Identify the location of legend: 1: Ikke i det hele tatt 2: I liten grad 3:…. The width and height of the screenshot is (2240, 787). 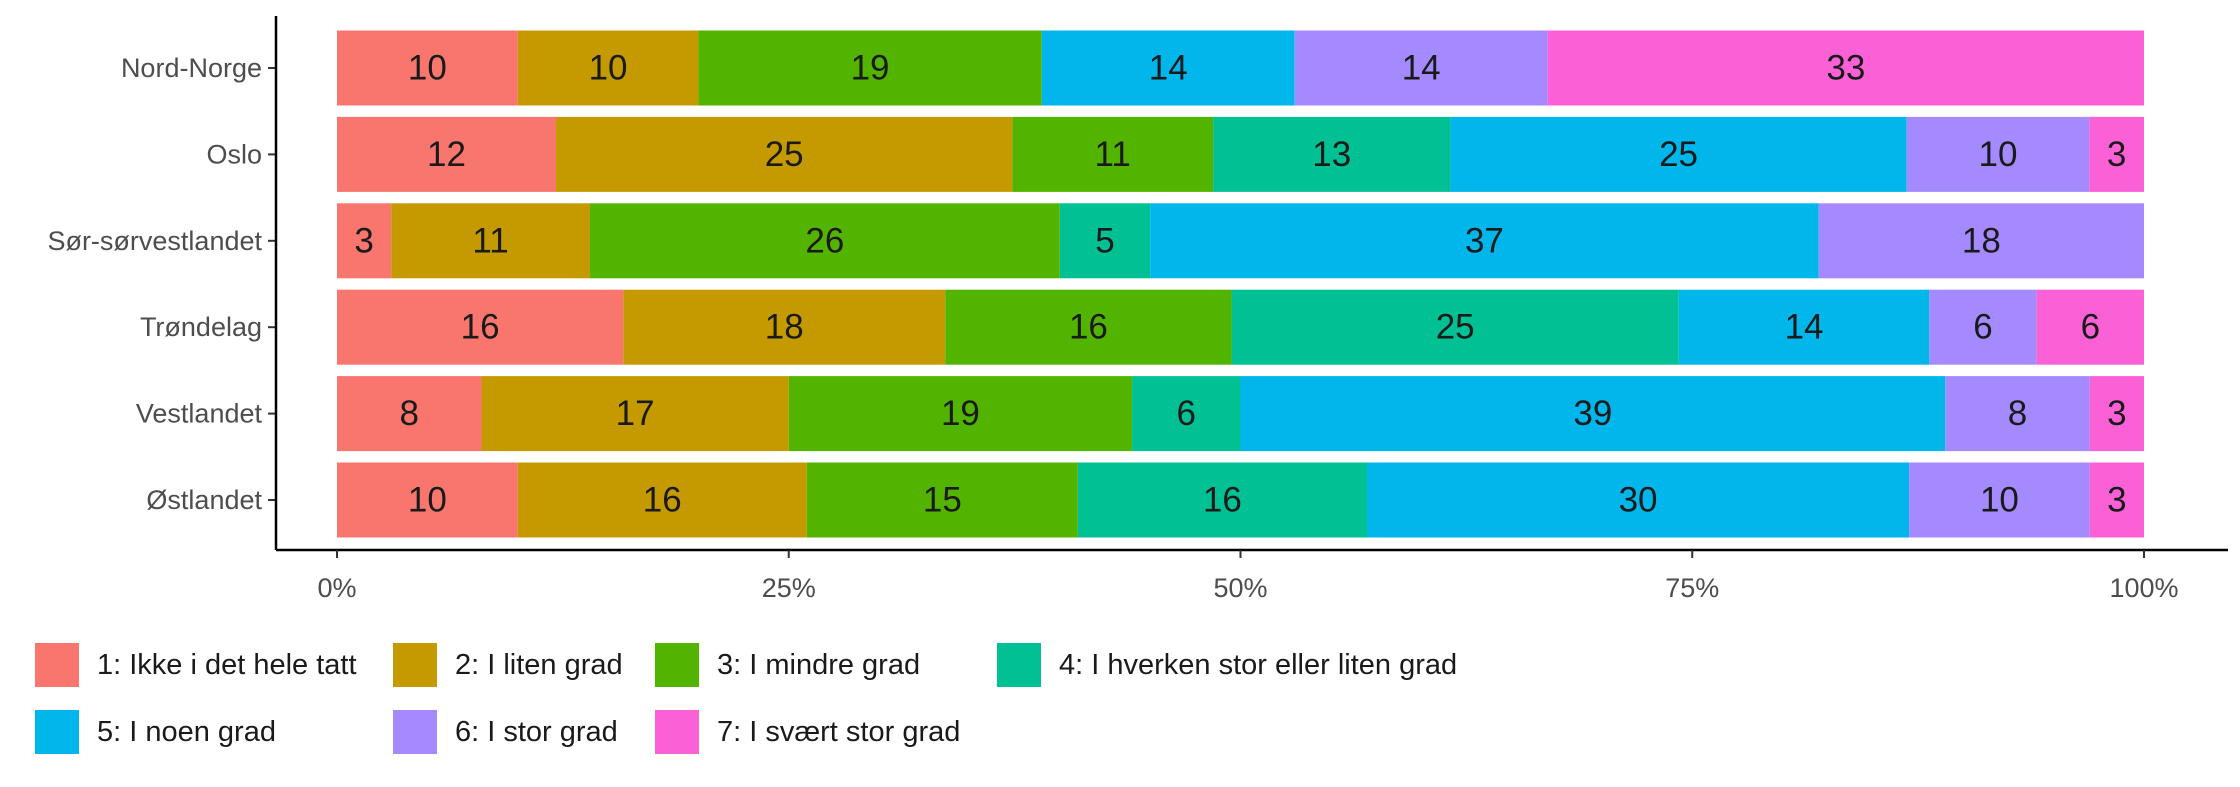
(746, 698).